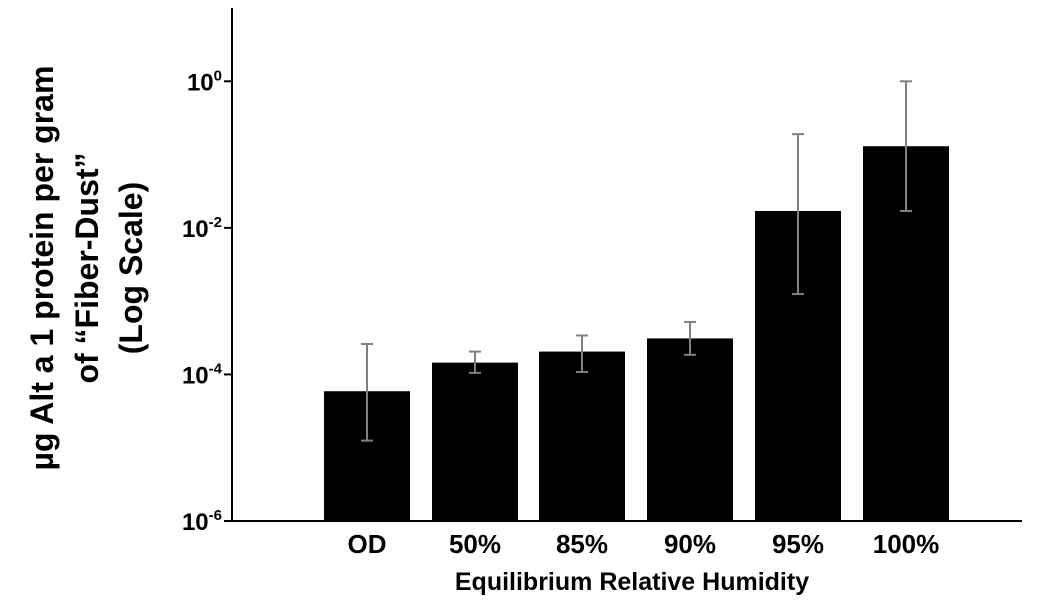  I want to click on y-tick-label-3: 10⁰, so click(204, 81).